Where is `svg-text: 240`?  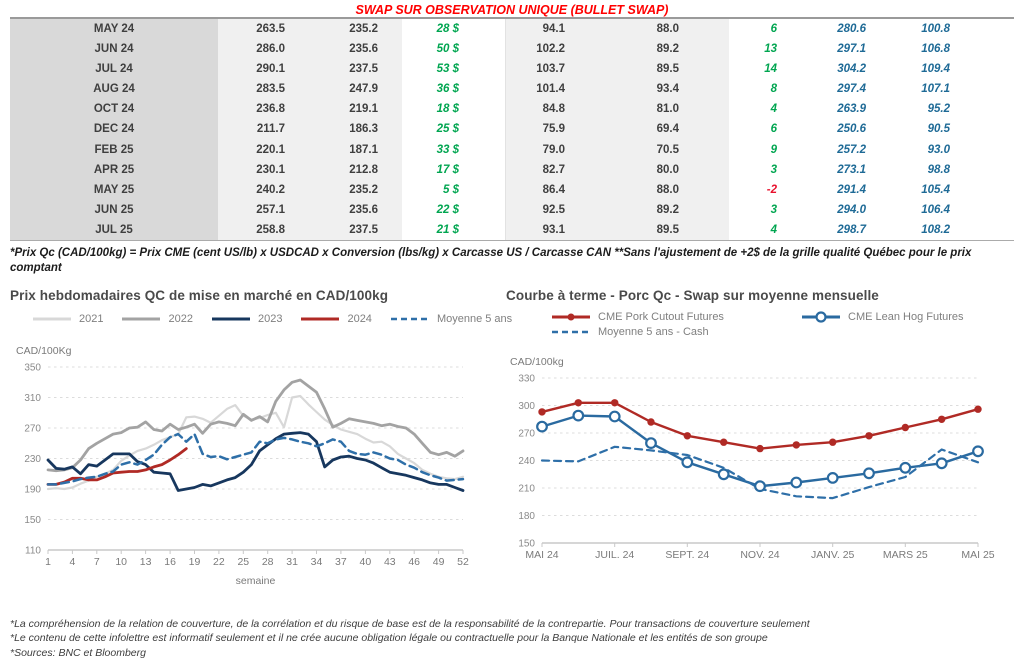 svg-text: 240 is located at coordinates (526, 461).